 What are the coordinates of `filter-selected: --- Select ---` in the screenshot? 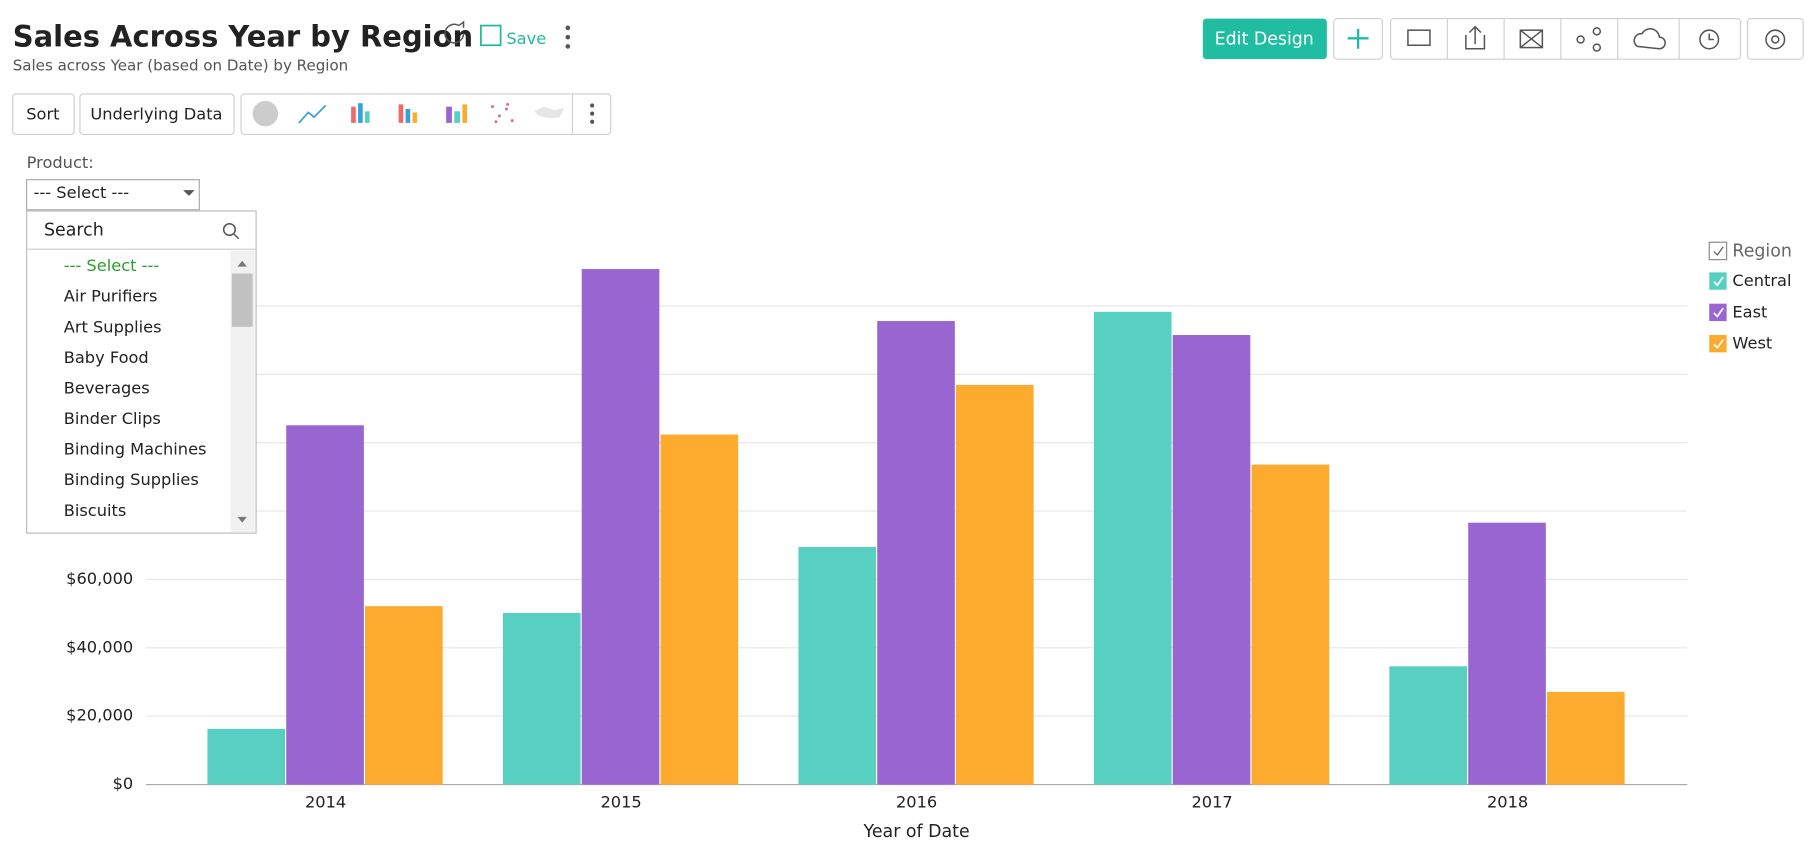 It's located at (82, 192).